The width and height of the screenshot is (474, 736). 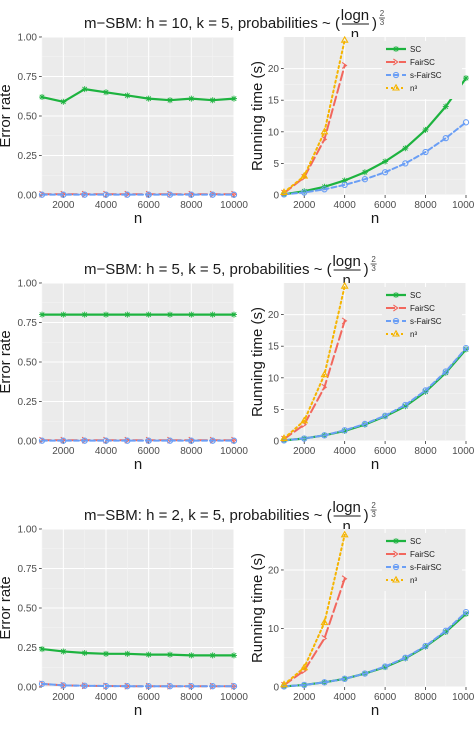 What do you see at coordinates (274, 315) in the screenshot?
I see `y-tick-label: 20` at bounding box center [274, 315].